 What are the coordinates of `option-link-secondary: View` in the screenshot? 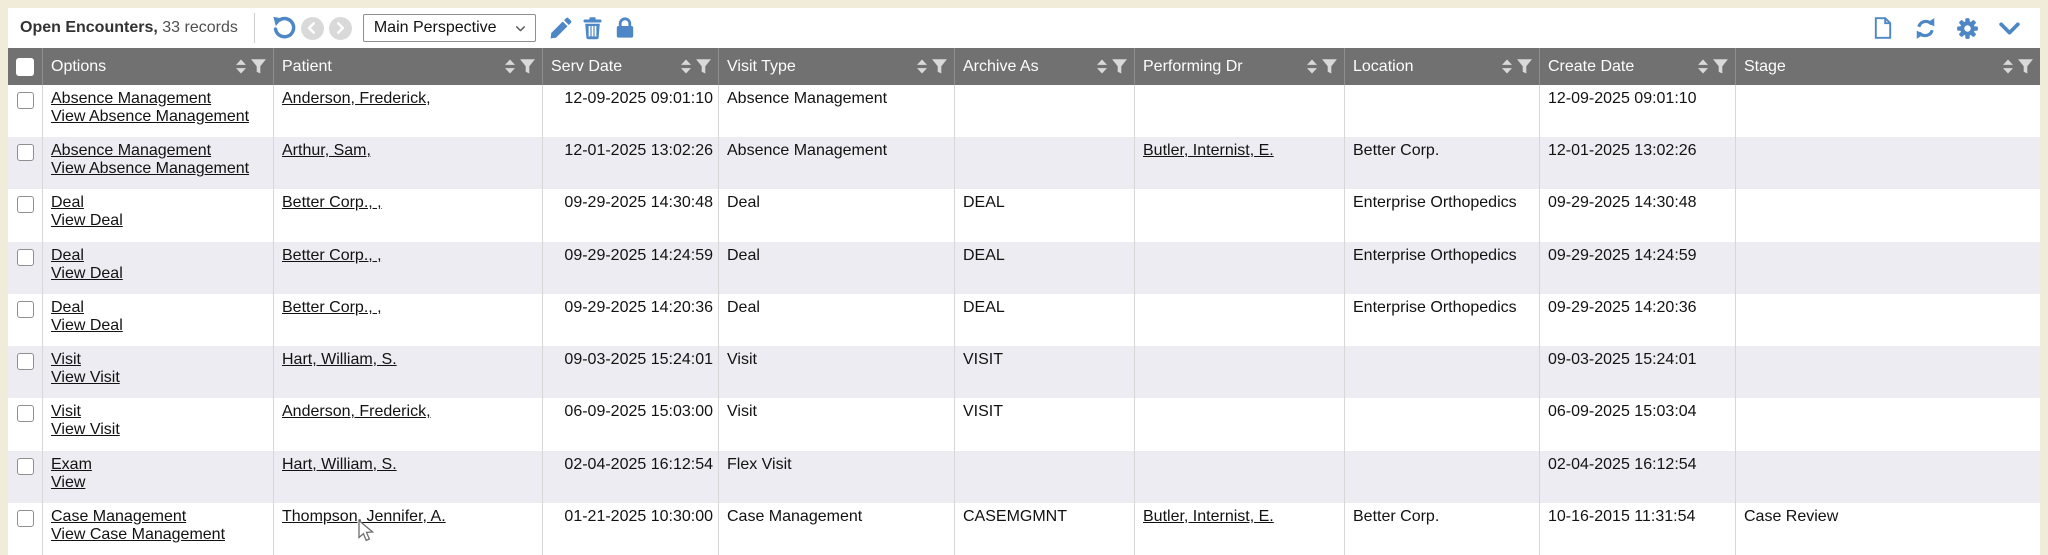 It's located at (68, 482).